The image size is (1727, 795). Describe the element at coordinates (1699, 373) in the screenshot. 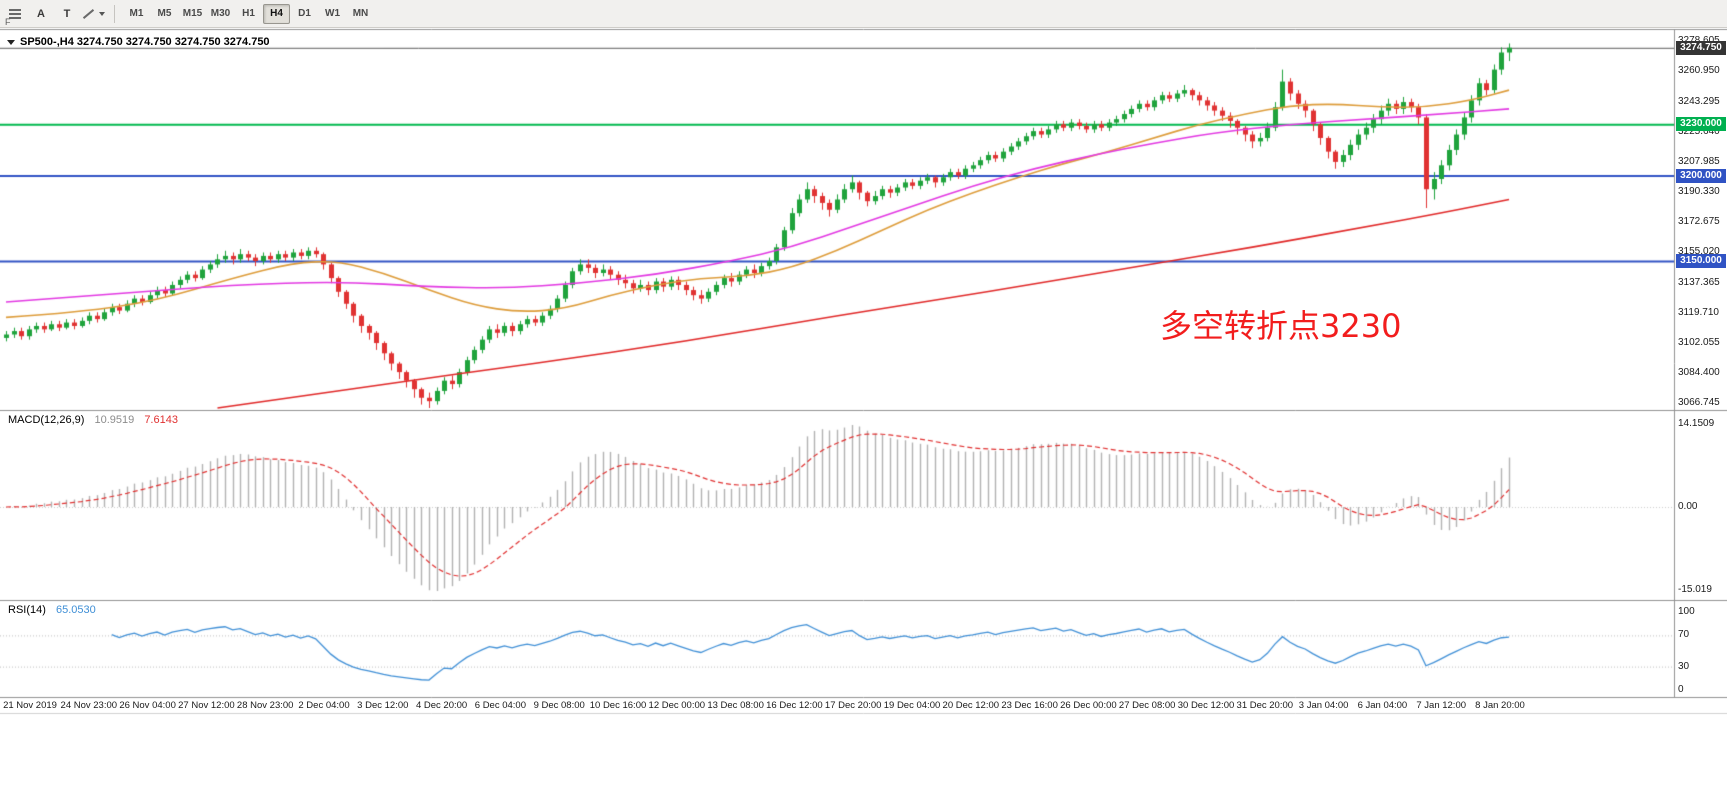

I see `price-tick: 3084.400` at that location.